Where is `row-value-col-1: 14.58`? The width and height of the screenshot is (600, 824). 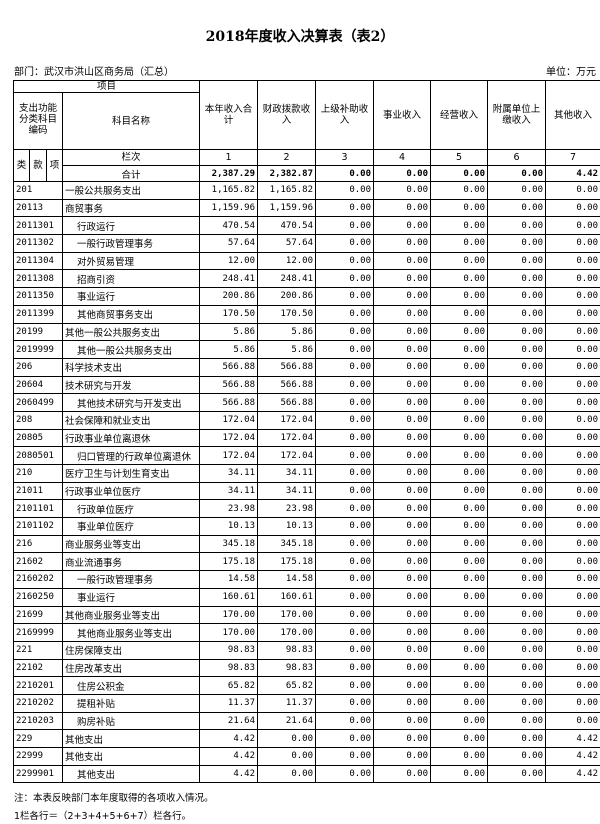 row-value-col-1: 14.58 is located at coordinates (229, 579).